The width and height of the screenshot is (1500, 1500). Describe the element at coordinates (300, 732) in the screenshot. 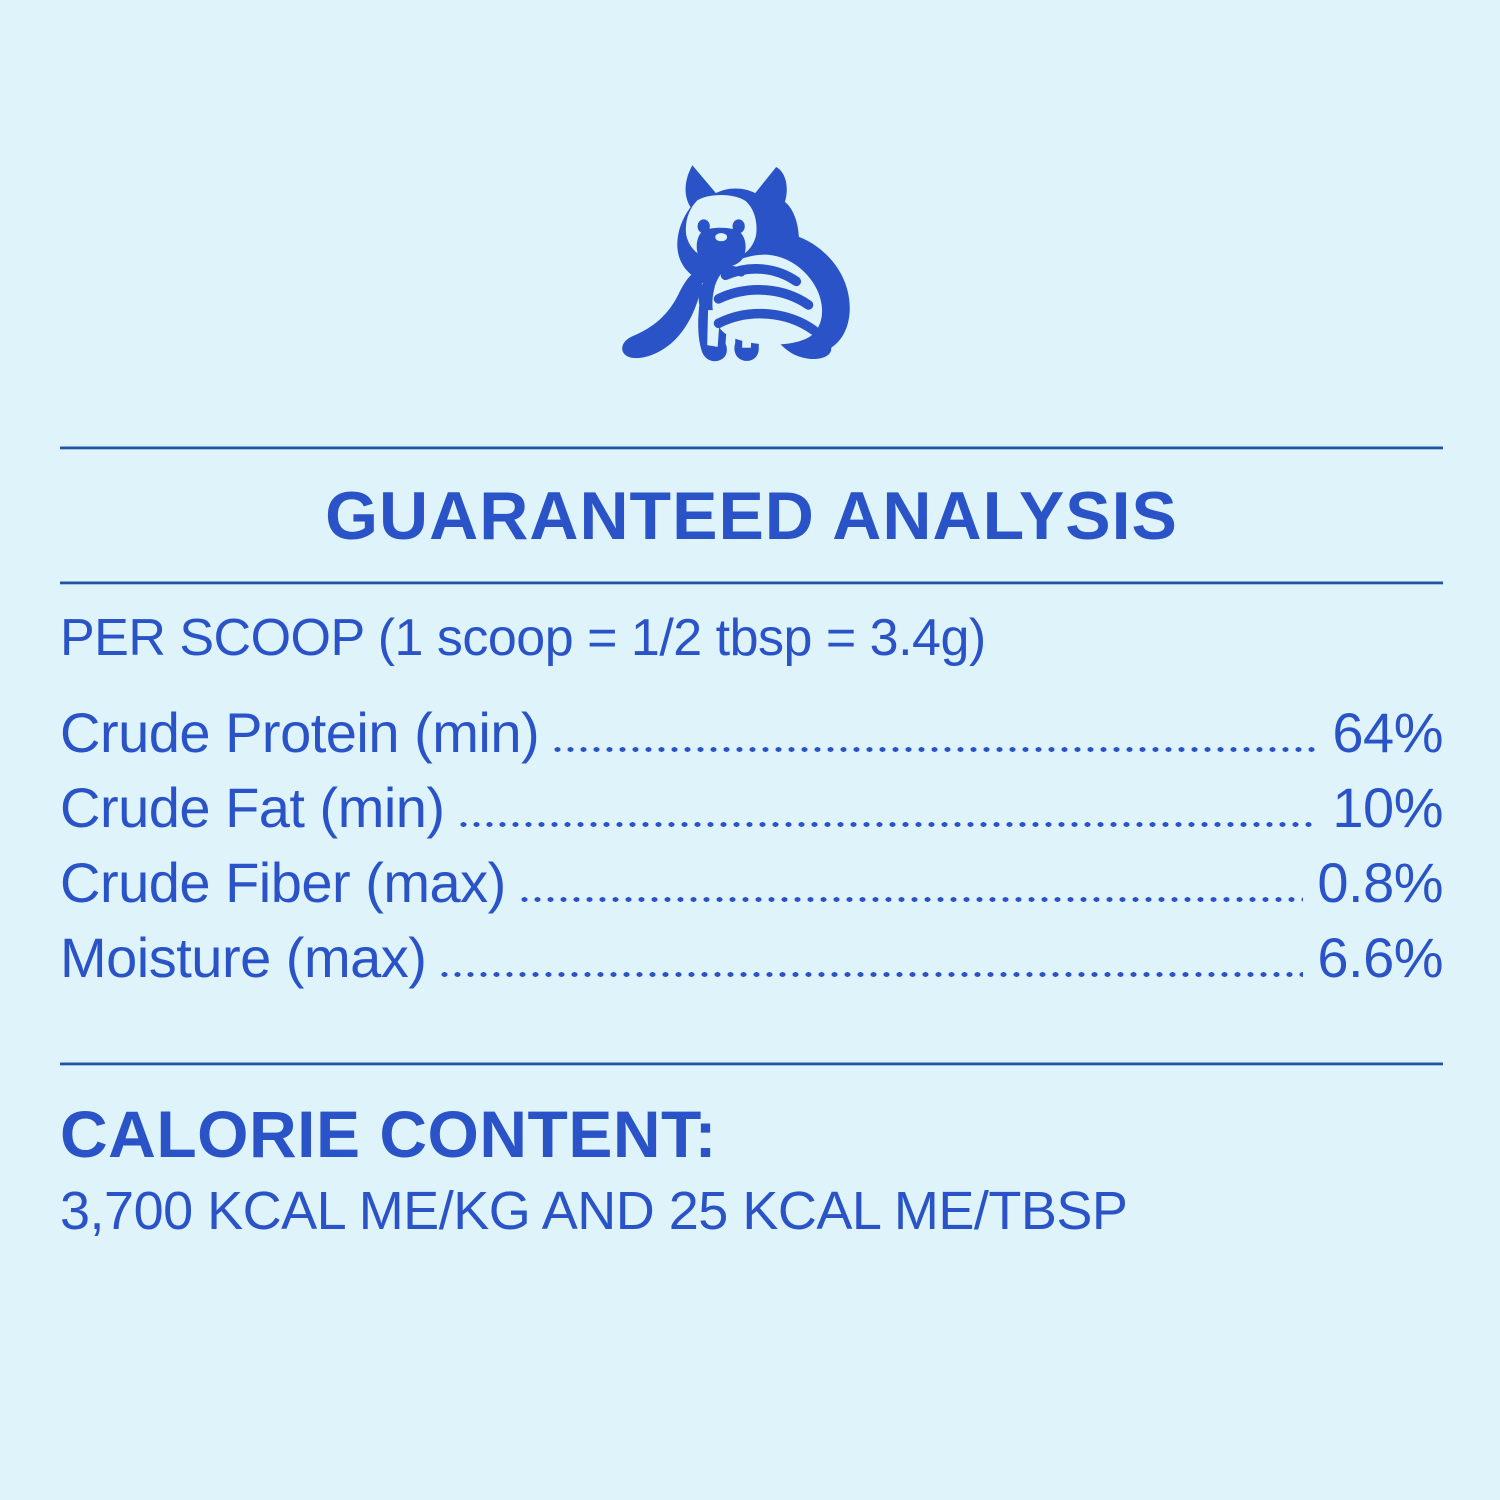

I see `nutrient-label: Crude Protein (min)` at that location.